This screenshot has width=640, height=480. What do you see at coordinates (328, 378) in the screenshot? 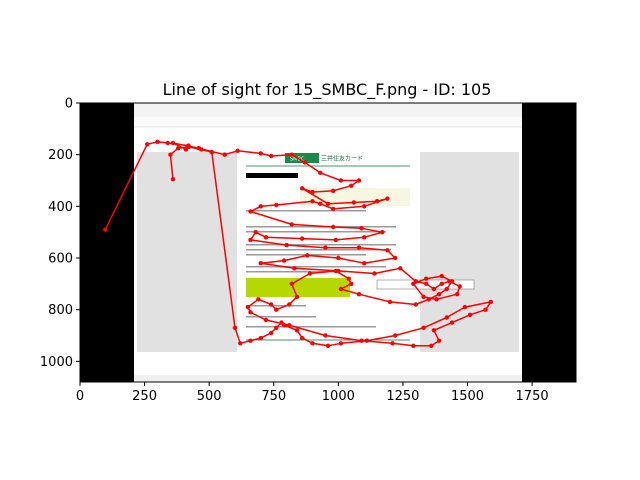
I see `status-bar` at bounding box center [328, 378].